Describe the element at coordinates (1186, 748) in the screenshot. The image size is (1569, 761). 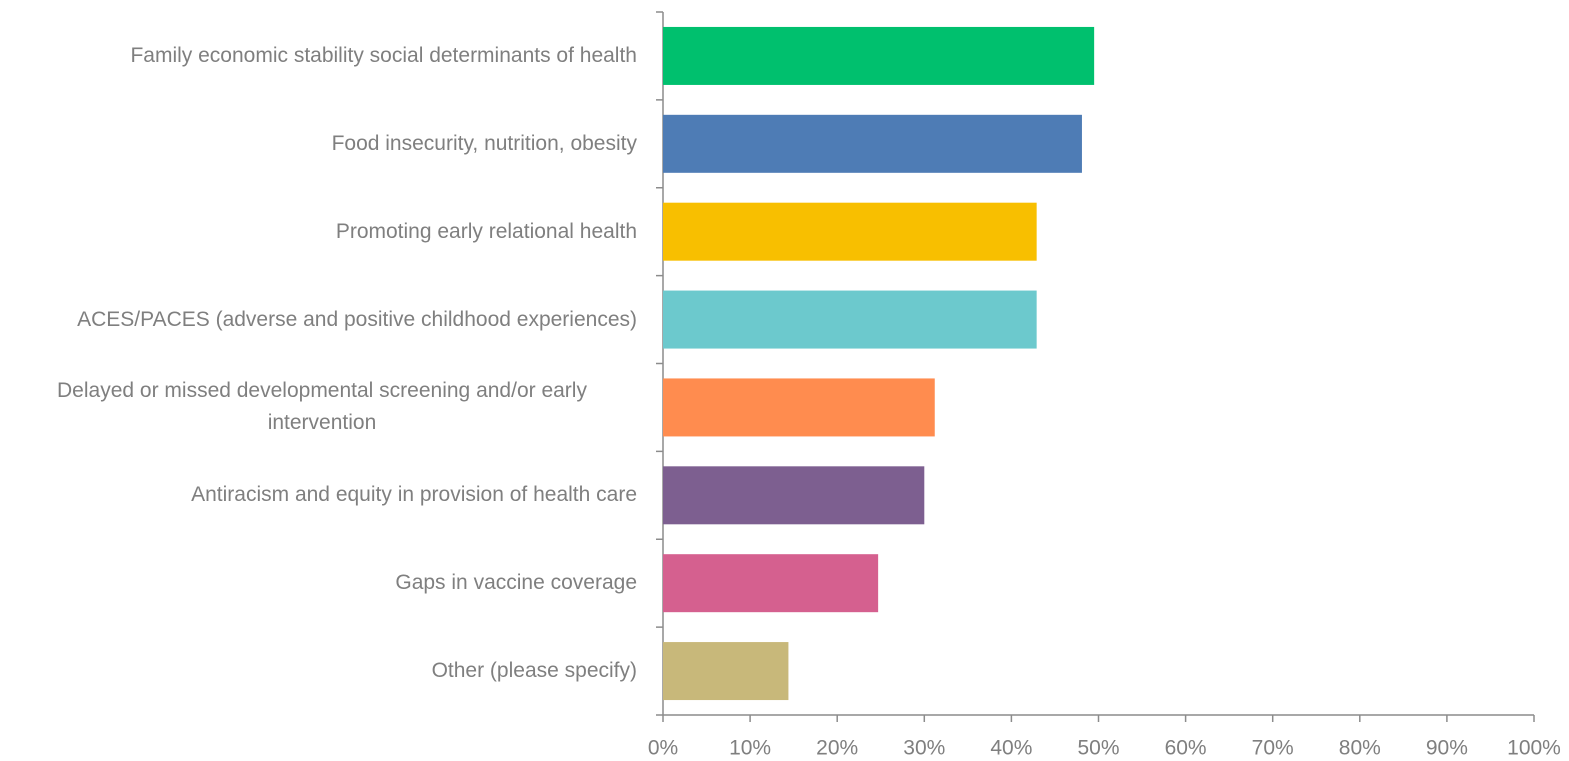
I see `x-tick-label: 60%` at that location.